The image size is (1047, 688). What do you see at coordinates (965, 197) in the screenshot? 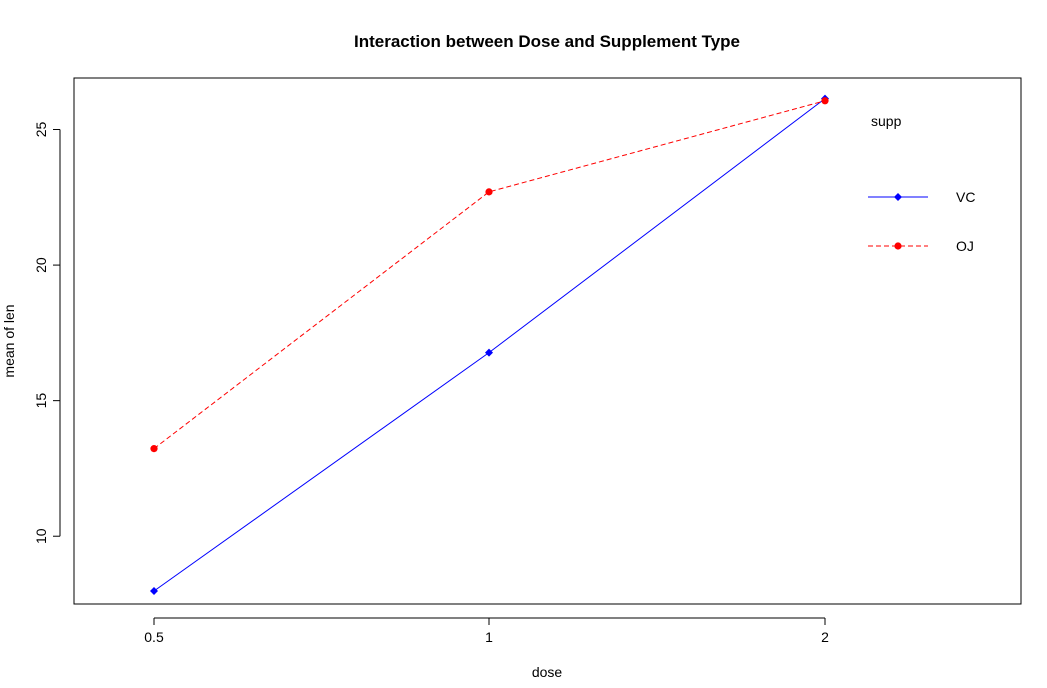
I see `legend-label-vc: VC` at bounding box center [965, 197].